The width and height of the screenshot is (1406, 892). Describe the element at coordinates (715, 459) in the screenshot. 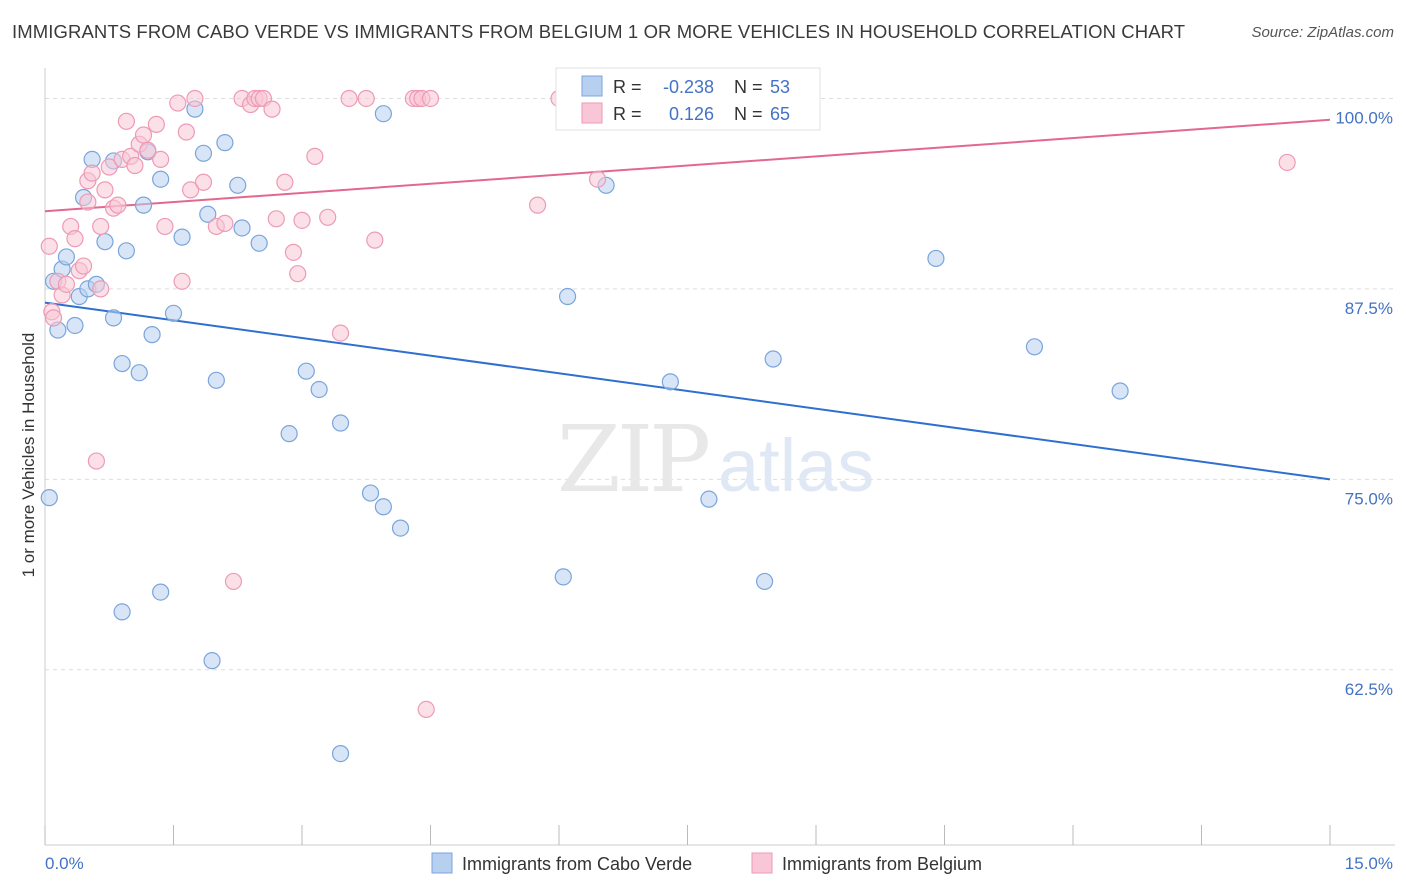

I see `watermark: ZIP atlas` at that location.